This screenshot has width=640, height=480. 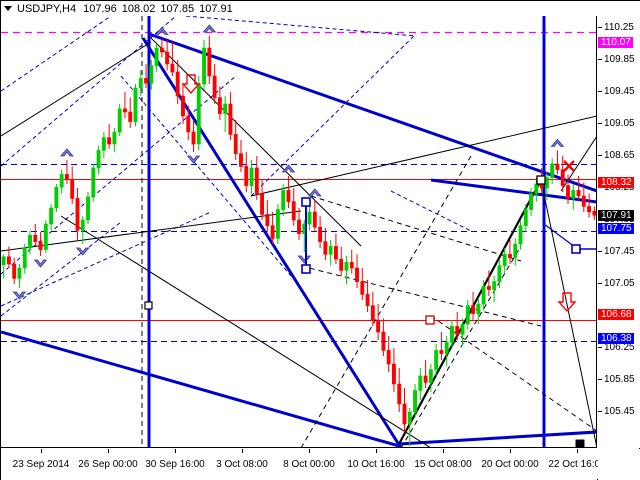 What do you see at coordinates (510, 464) in the screenshot?
I see `time-tick-label: 20 Oct 00:00` at bounding box center [510, 464].